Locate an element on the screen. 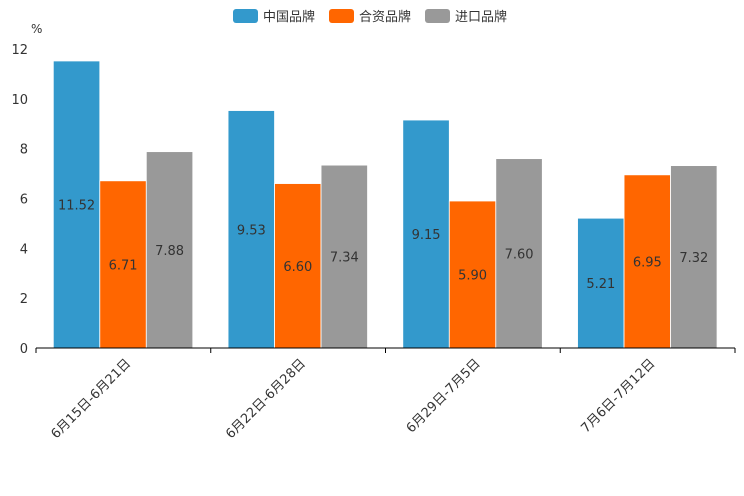 Image resolution: width=744 pixels, height=496 pixels. bar-value-label: 11.52 is located at coordinates (76, 205).